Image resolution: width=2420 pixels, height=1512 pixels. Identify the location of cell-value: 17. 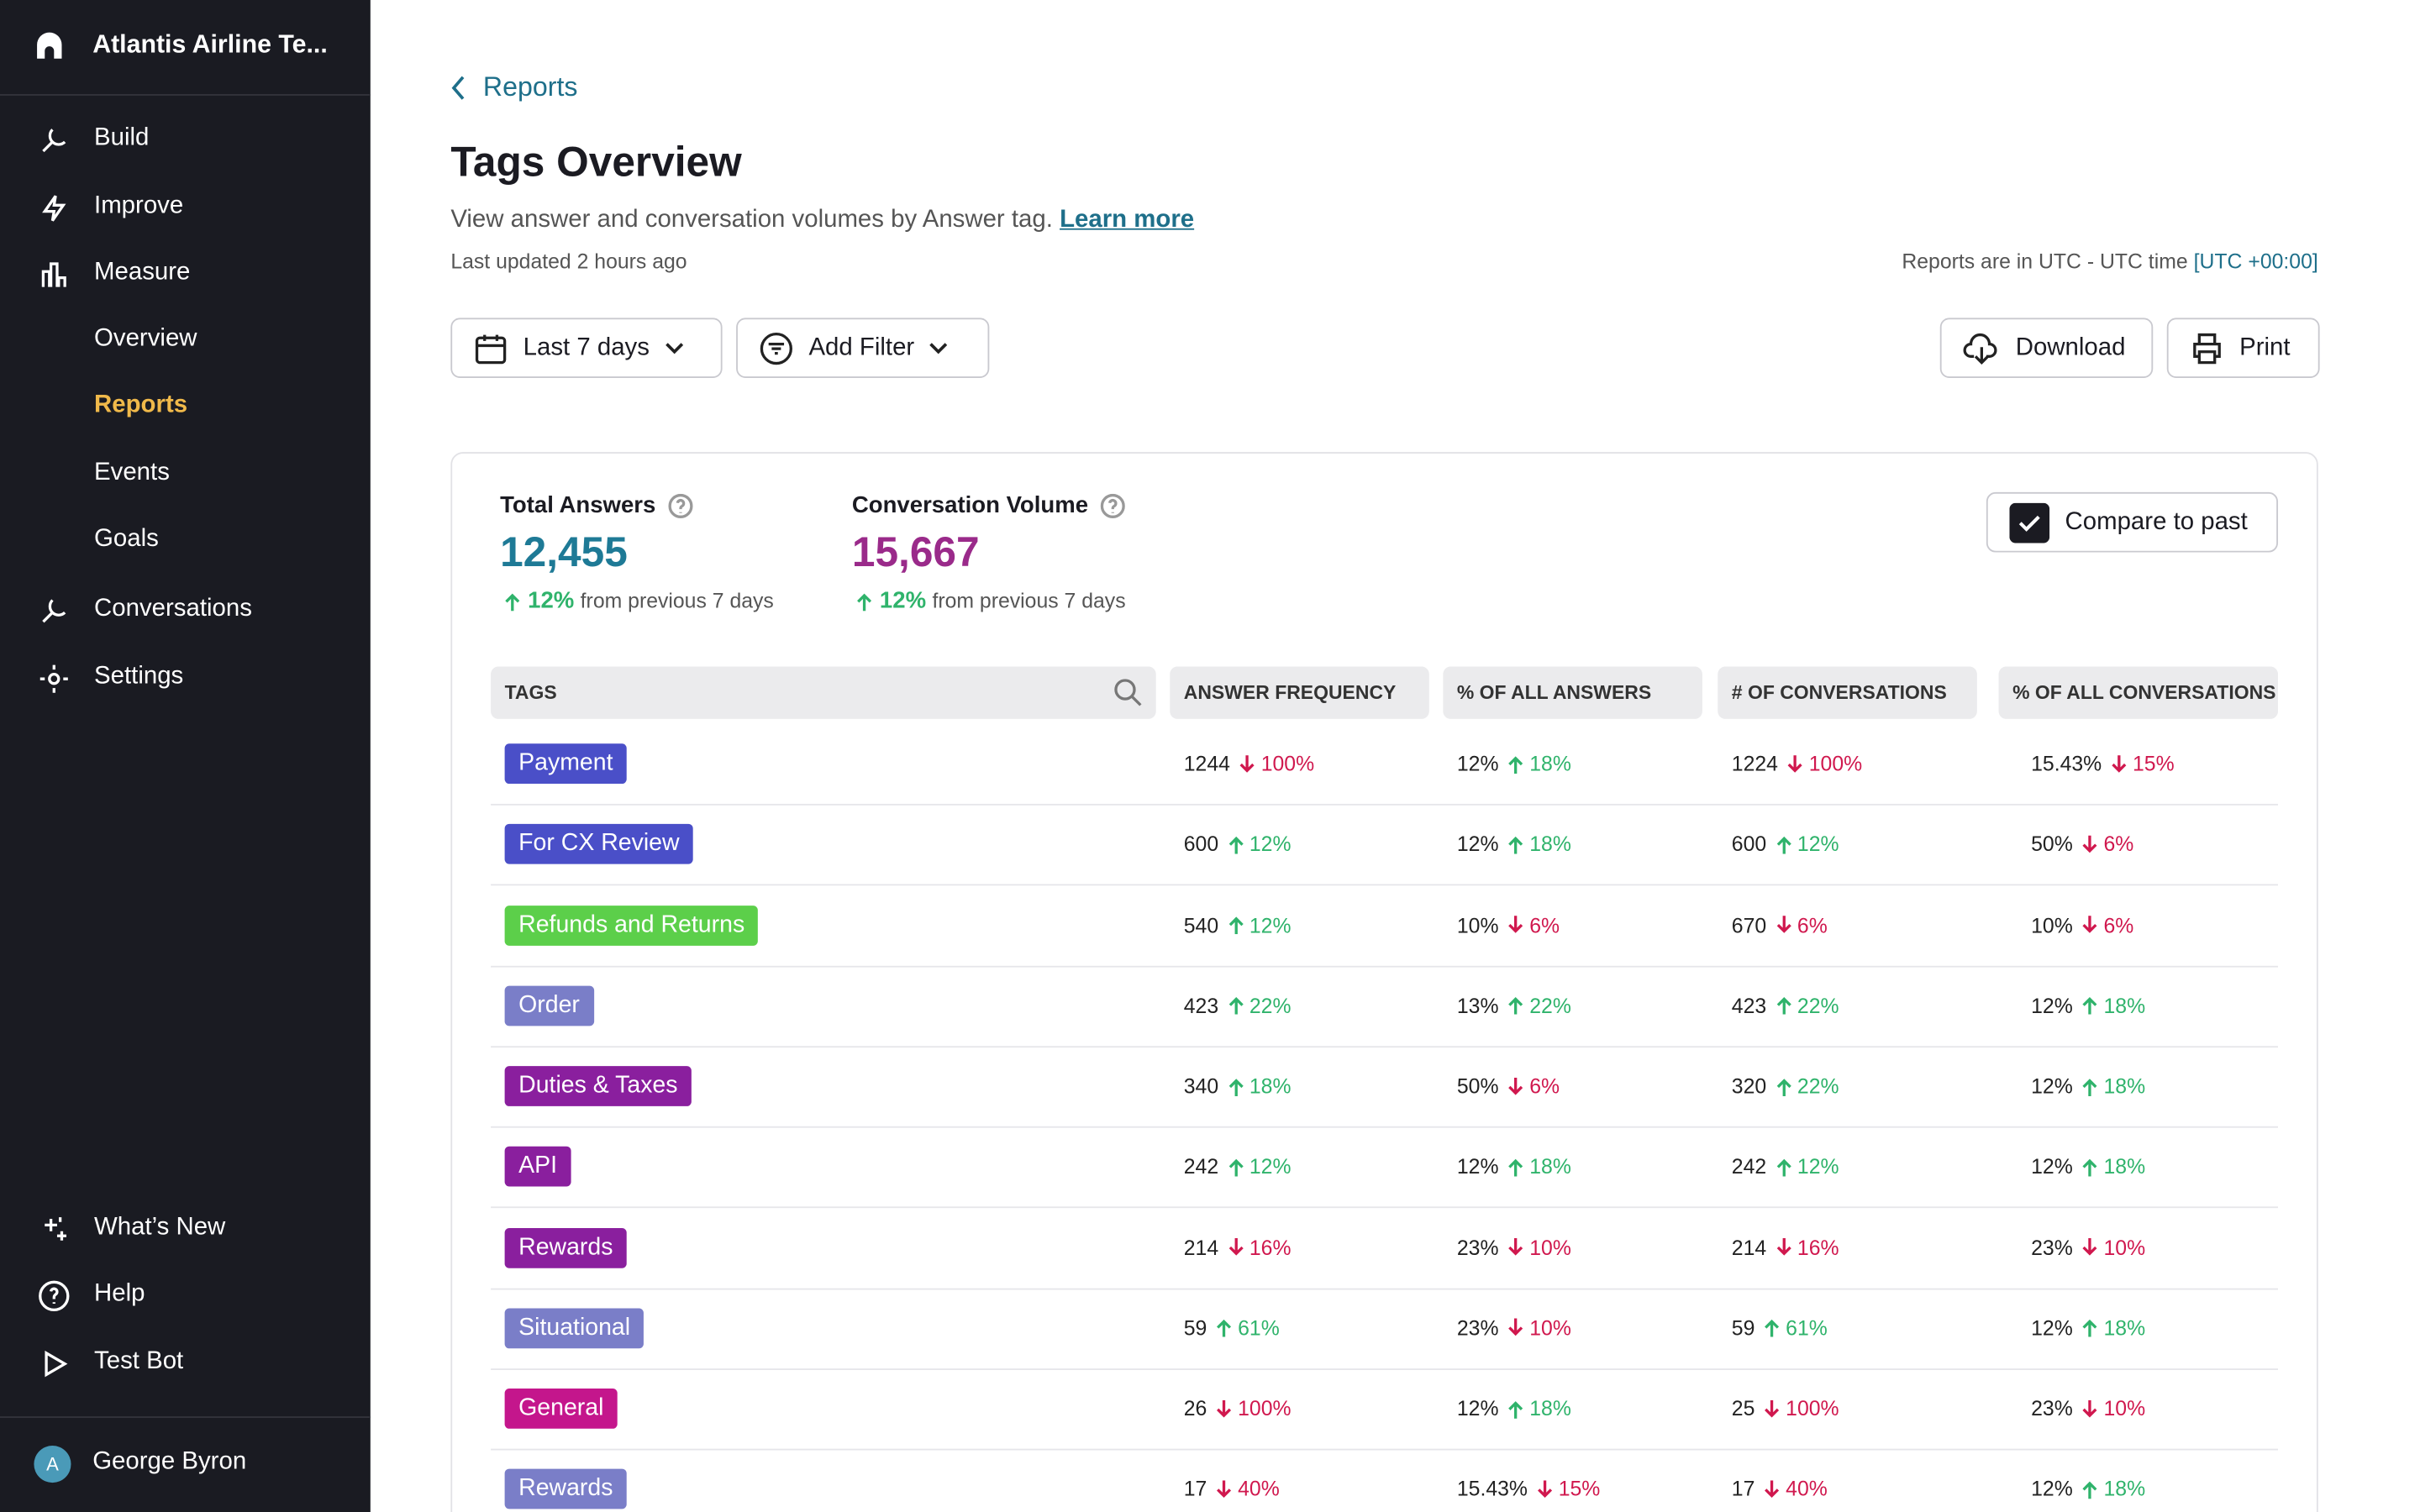
(1195, 1489).